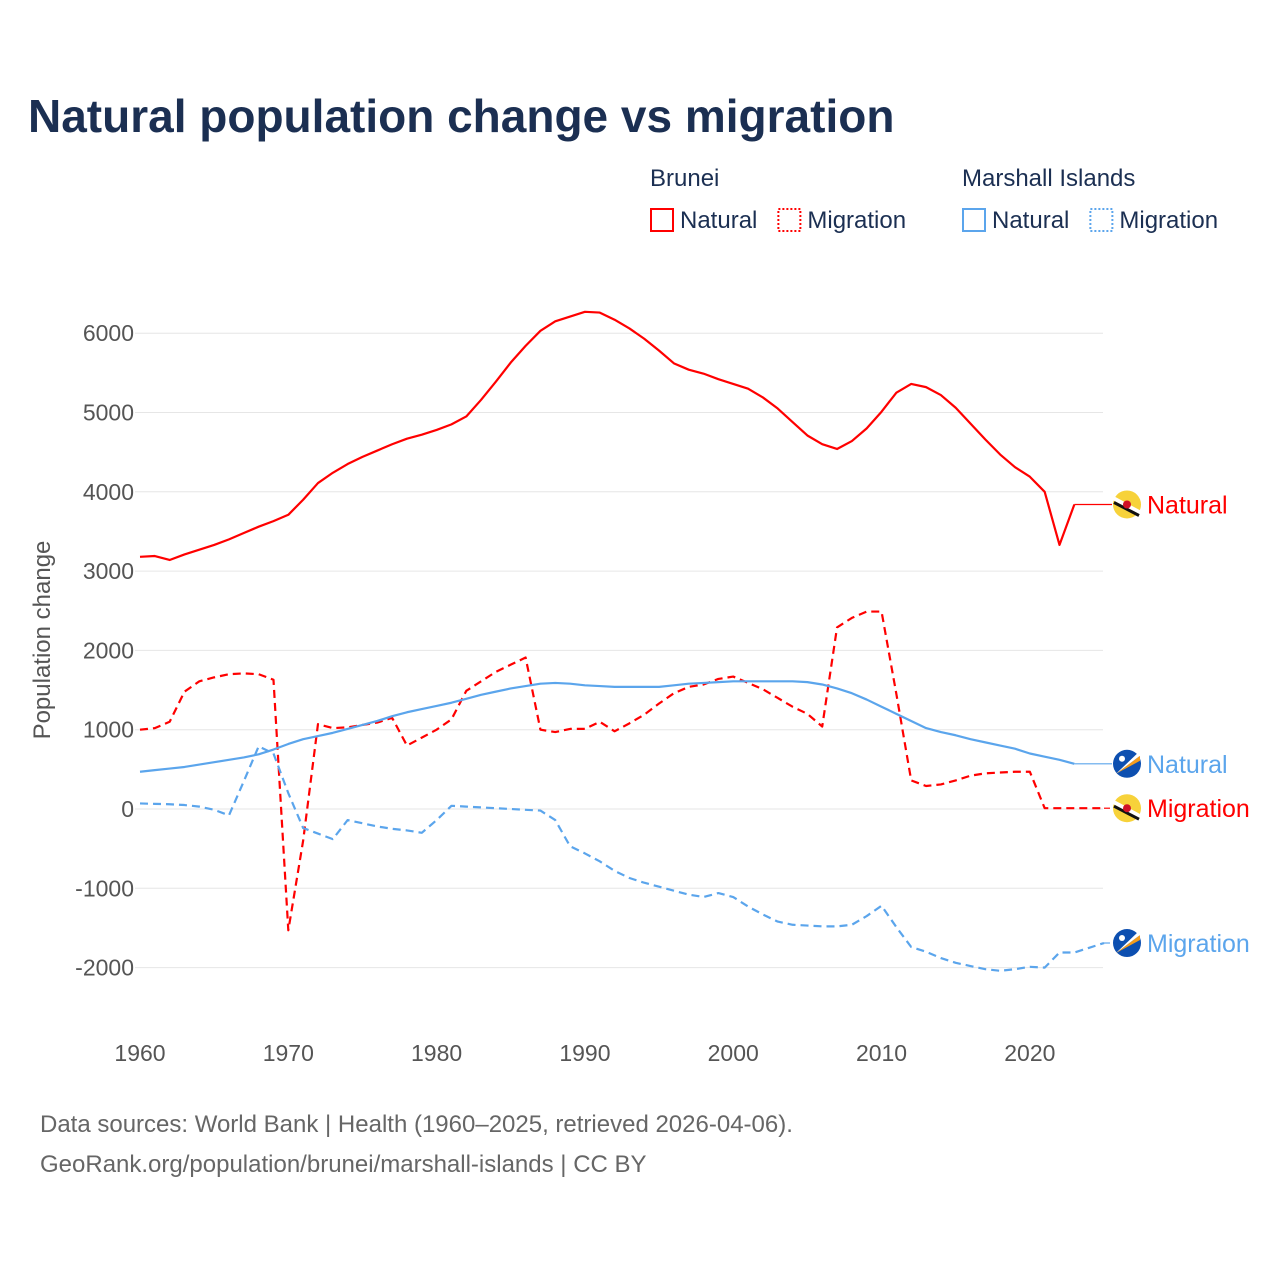 The image size is (1280, 1280). What do you see at coordinates (733, 1053) in the screenshot?
I see `x-tick-label: 2000` at bounding box center [733, 1053].